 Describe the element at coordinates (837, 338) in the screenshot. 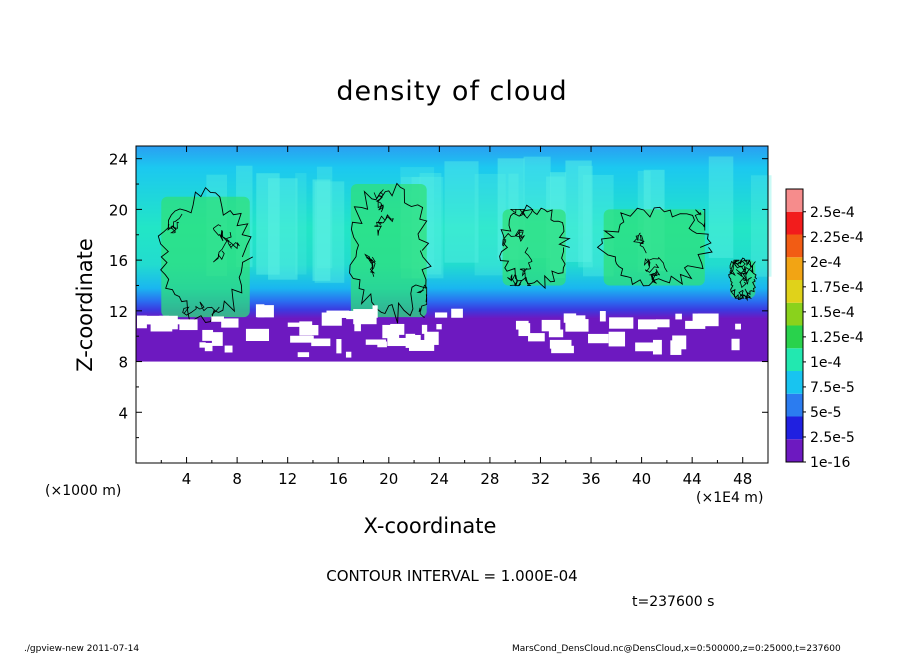

I see `colorbar-label: 1.25e-4` at that location.